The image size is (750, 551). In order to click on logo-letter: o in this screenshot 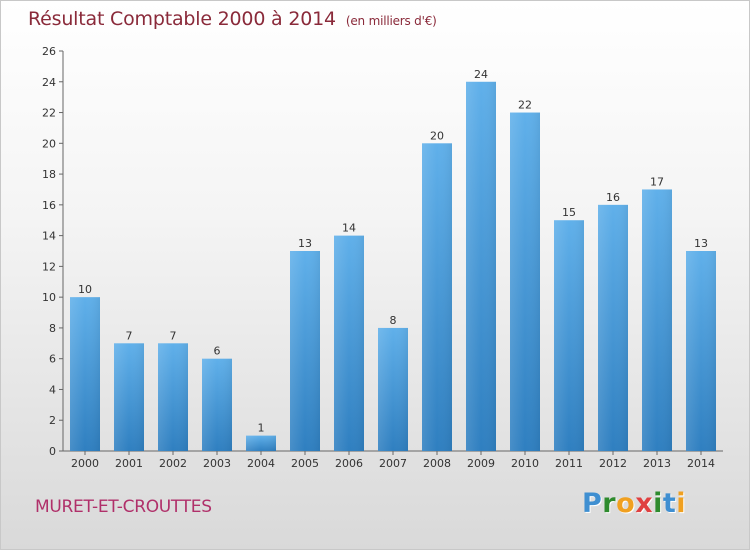, I will do `click(626, 503)`.